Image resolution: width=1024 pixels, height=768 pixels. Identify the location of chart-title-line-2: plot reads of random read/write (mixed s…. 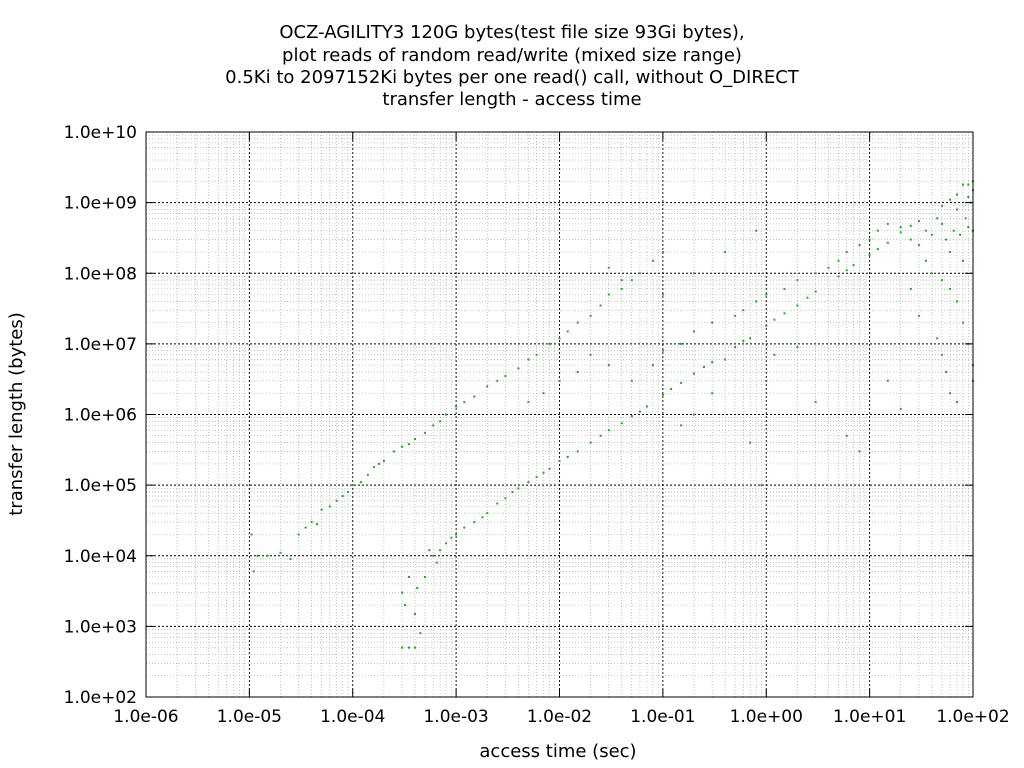
(512, 55).